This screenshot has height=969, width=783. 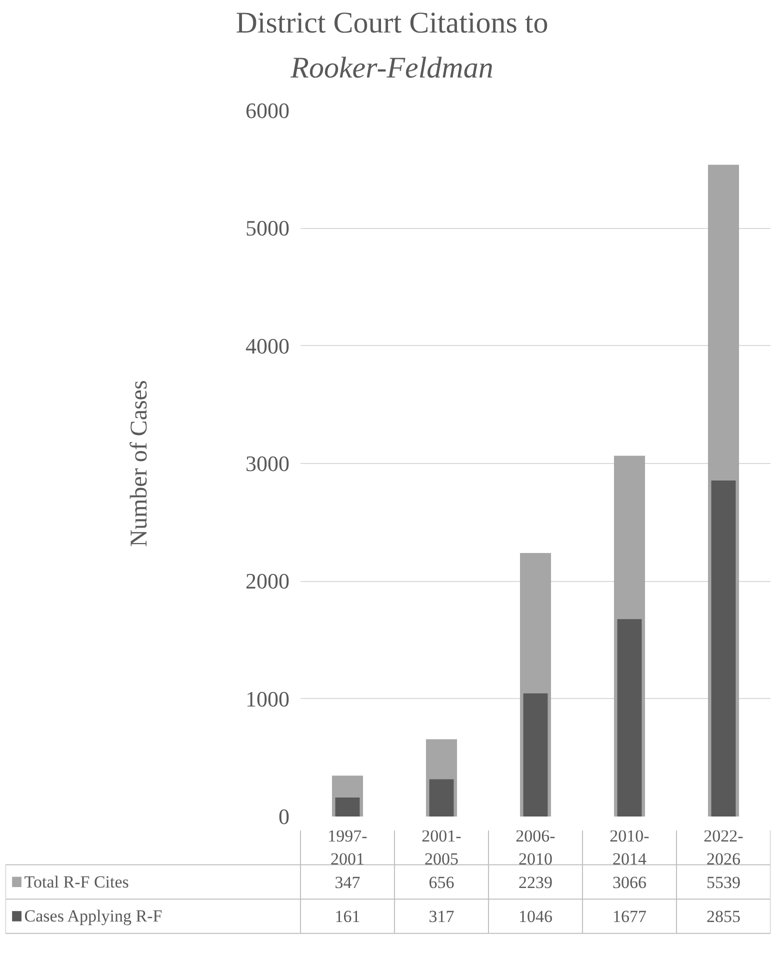 What do you see at coordinates (723, 882) in the screenshot?
I see `data-label: 5539` at bounding box center [723, 882].